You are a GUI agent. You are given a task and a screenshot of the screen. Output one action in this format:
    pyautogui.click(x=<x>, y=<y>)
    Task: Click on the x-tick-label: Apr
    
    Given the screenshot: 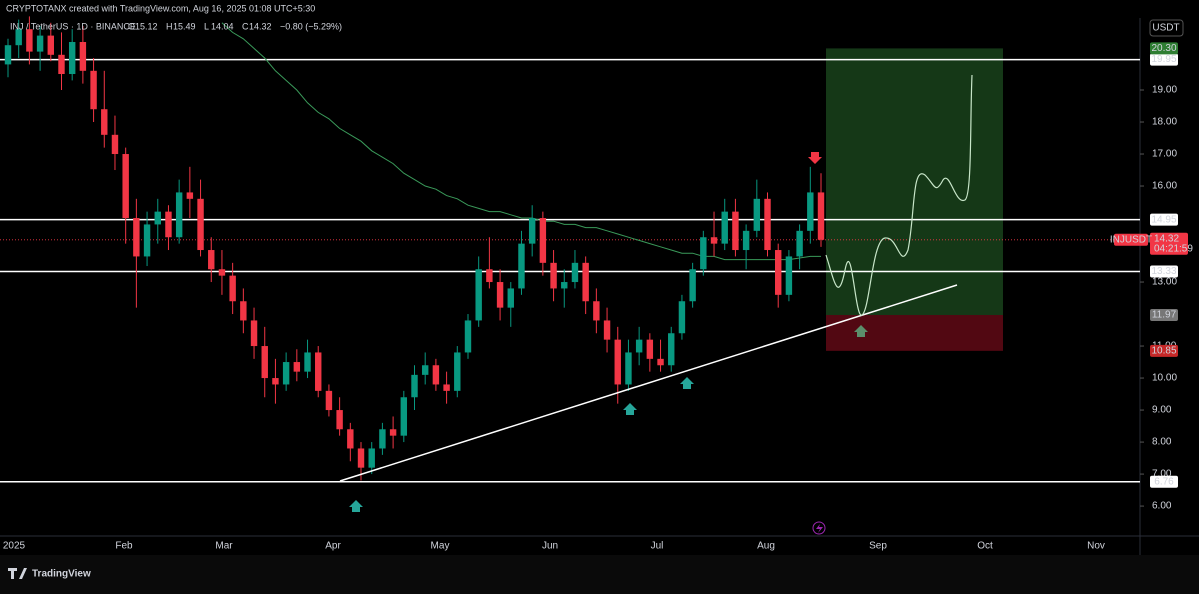 What is the action you would take?
    pyautogui.click(x=333, y=546)
    